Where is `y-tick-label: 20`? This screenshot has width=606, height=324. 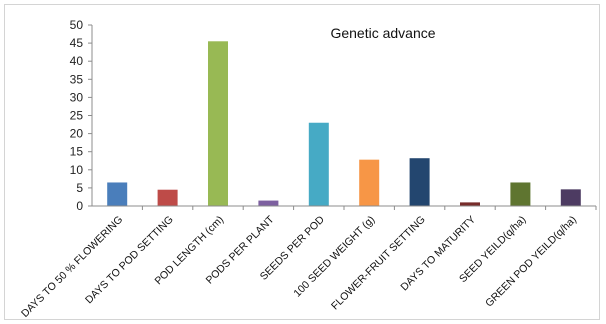
y-tick-label: 20 is located at coordinates (77, 134).